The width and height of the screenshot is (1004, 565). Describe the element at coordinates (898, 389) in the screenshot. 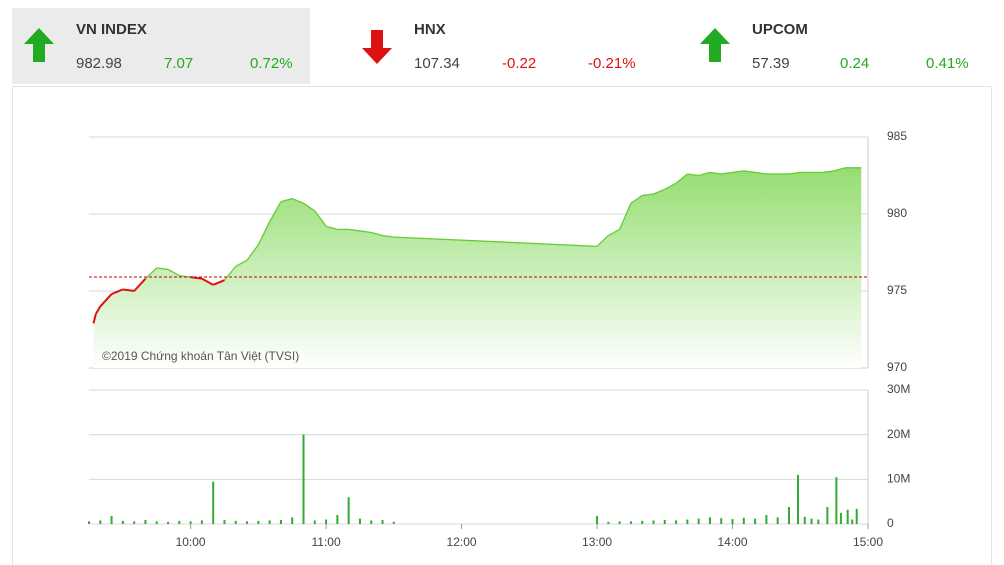

I see `y-tick-label: 30M` at that location.